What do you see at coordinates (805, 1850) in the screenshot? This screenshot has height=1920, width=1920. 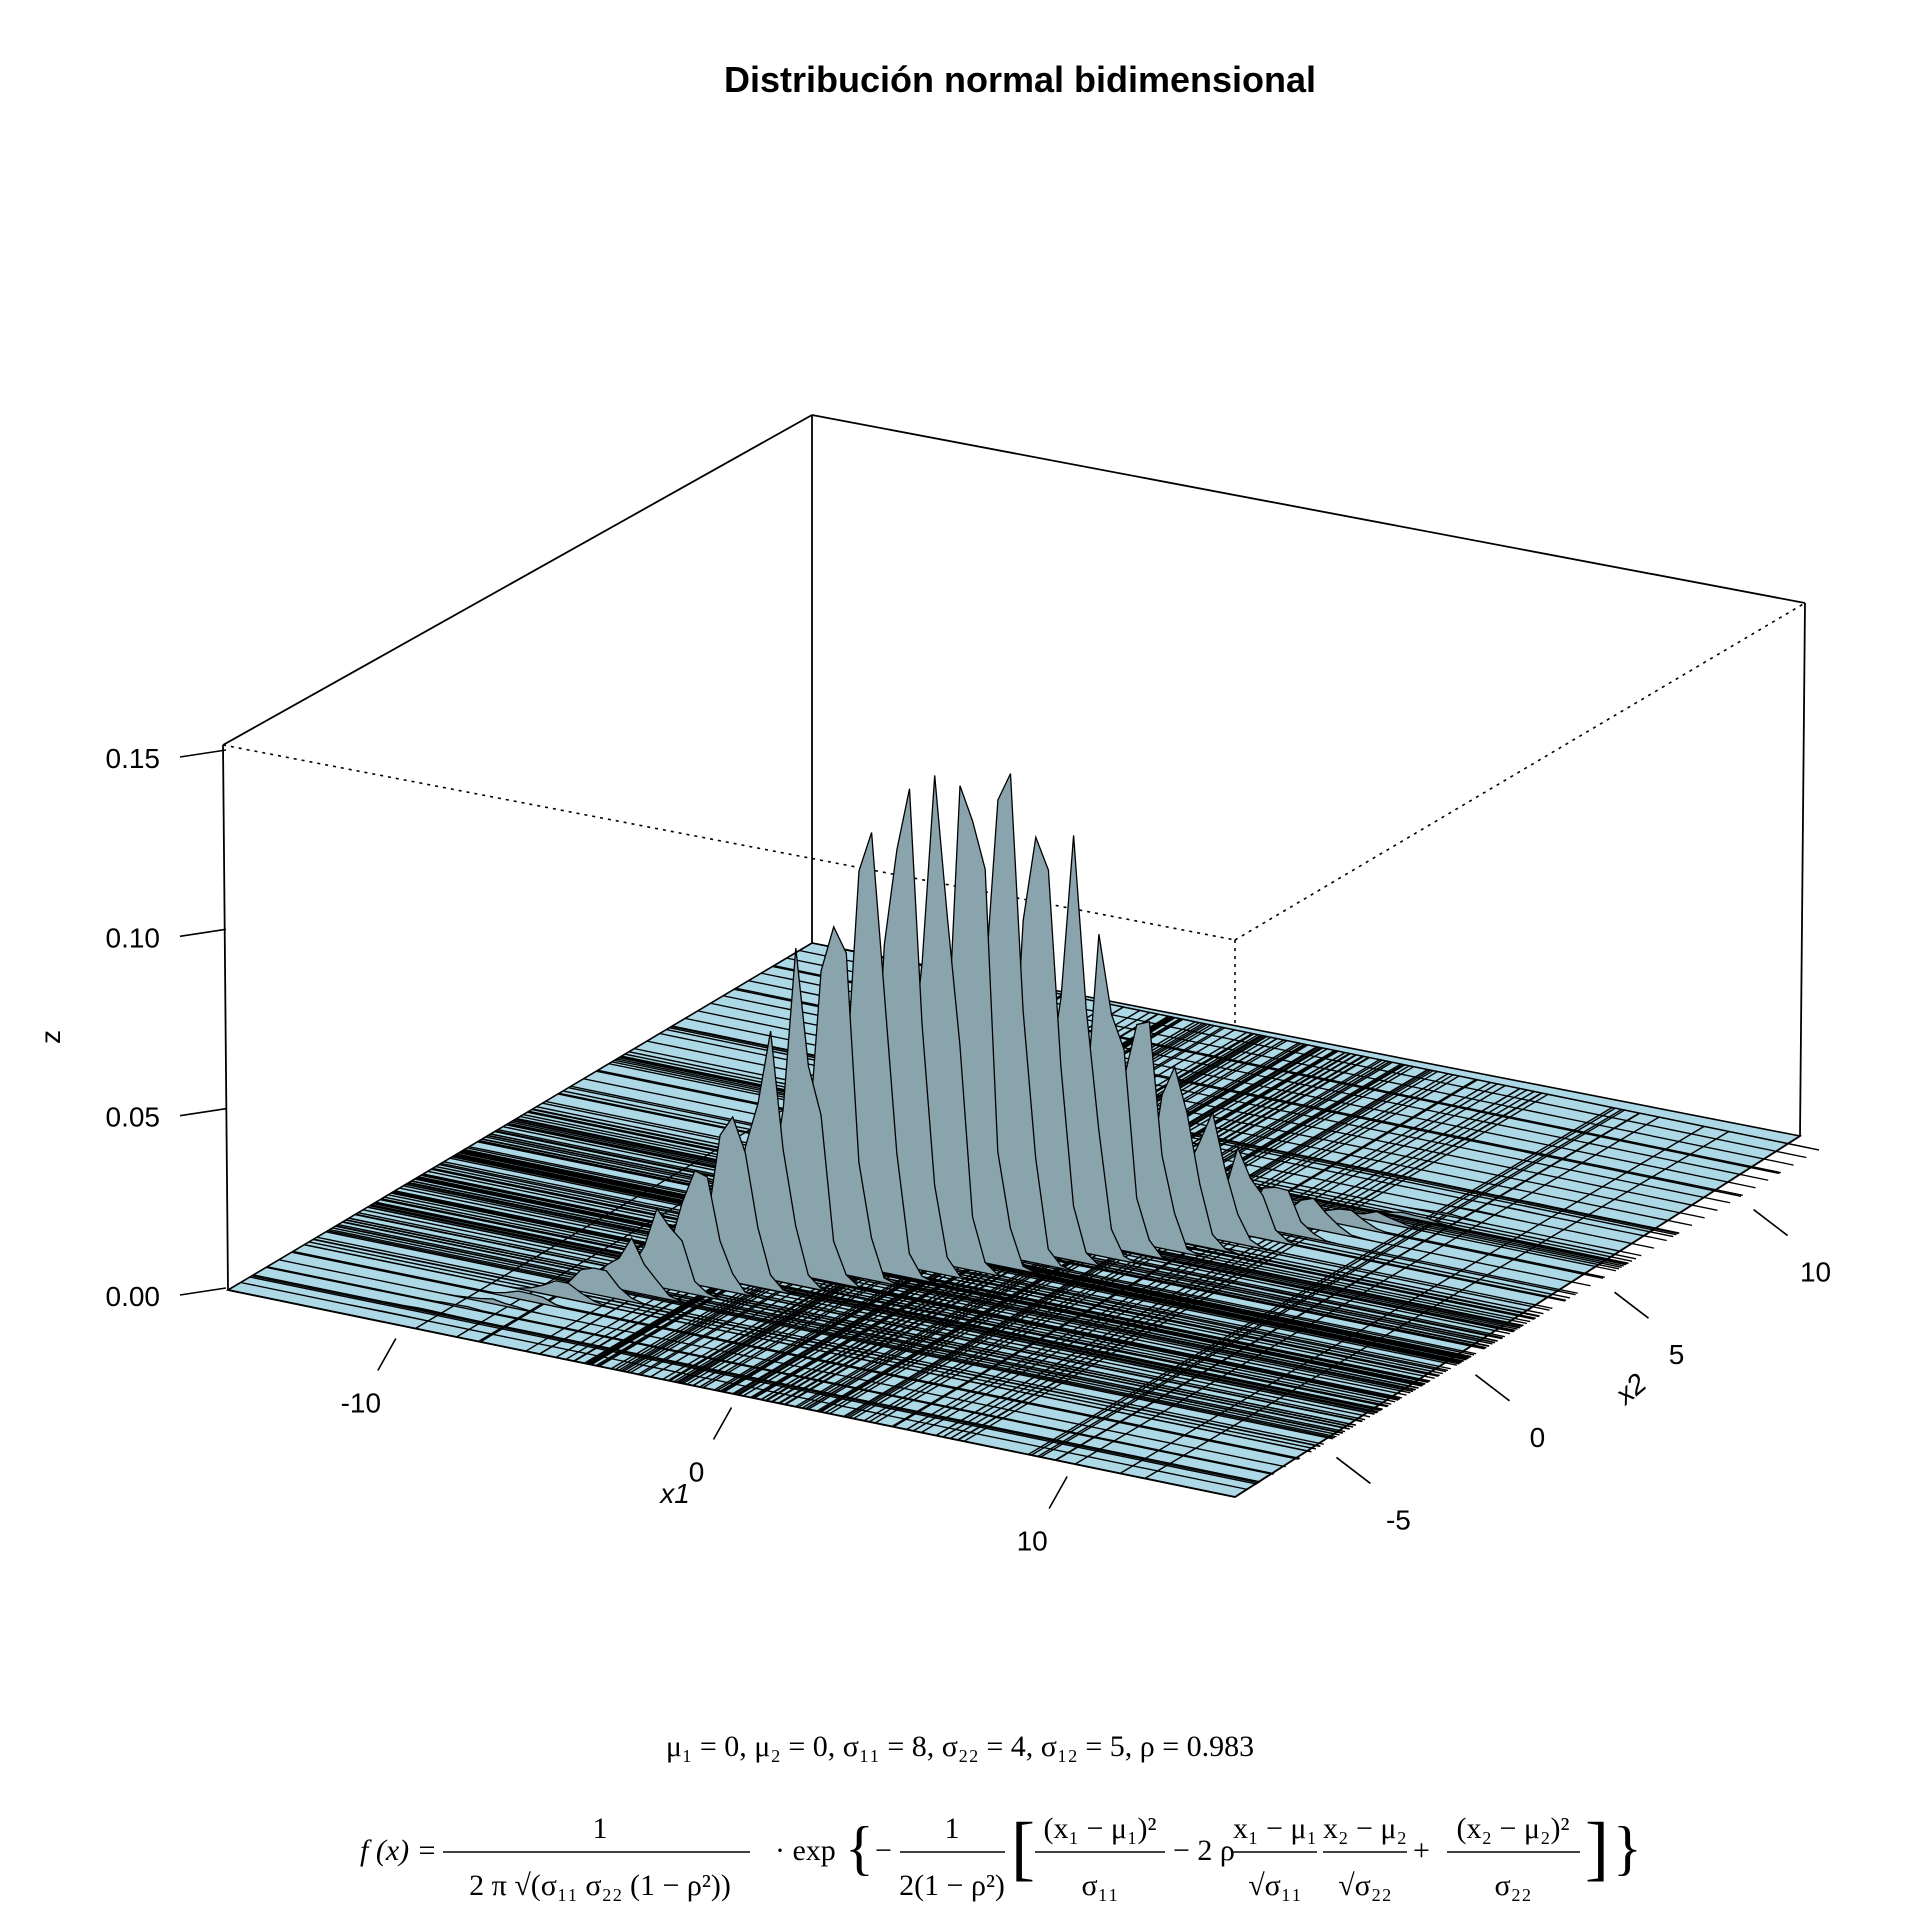 I see `formula-exp: · exp` at bounding box center [805, 1850].